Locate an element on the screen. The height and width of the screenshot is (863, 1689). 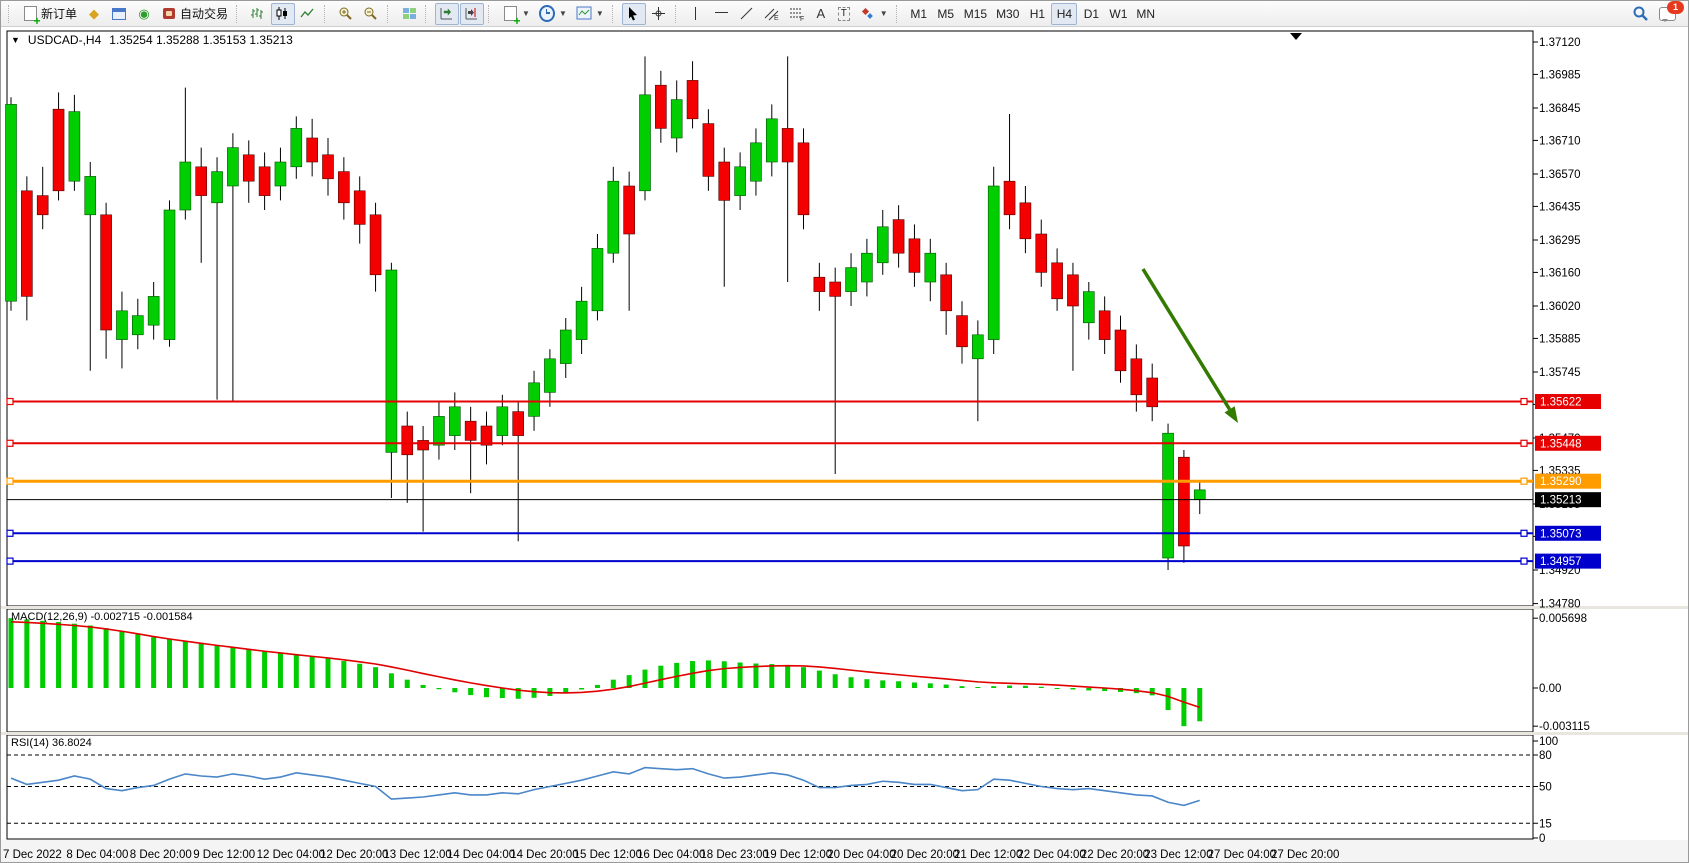
toolbar: 新订单 ◆ ◉ 自动交易 is located at coordinates (844, 14).